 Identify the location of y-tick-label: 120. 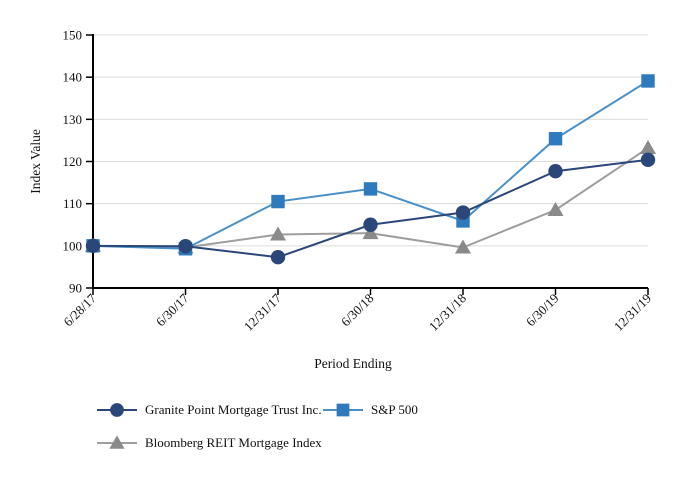
(73, 161).